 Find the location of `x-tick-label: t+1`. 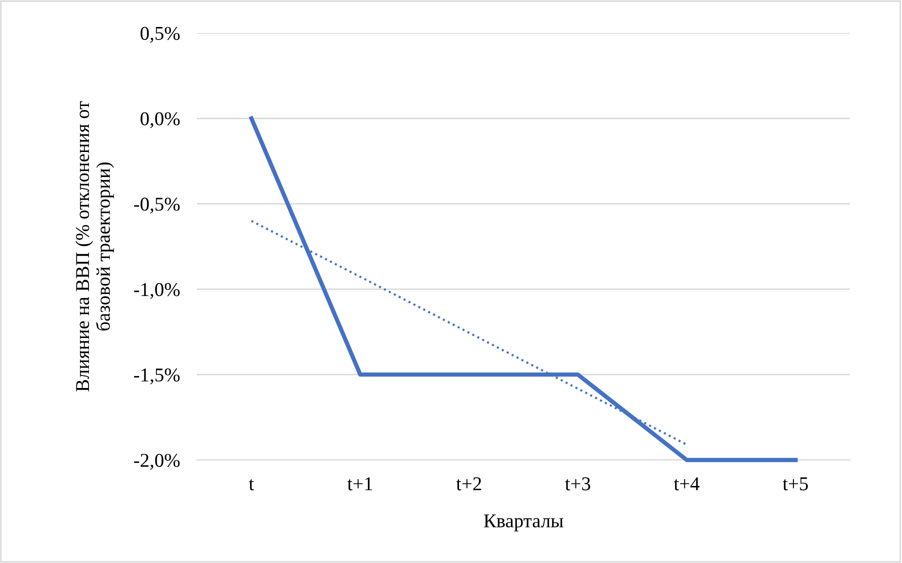

x-tick-label: t+1 is located at coordinates (359, 483).